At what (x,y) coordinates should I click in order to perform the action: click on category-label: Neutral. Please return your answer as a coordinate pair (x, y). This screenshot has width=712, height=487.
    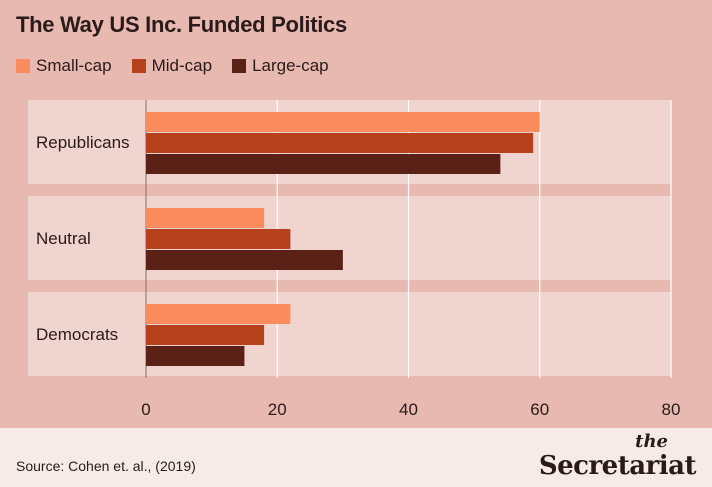
    Looking at the image, I should click on (63, 238).